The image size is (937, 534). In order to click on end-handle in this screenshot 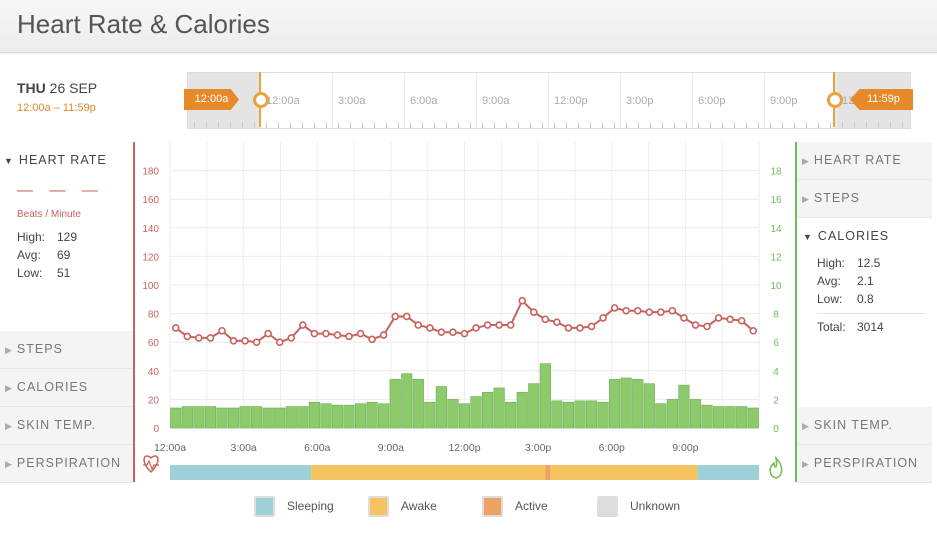, I will do `click(835, 100)`.